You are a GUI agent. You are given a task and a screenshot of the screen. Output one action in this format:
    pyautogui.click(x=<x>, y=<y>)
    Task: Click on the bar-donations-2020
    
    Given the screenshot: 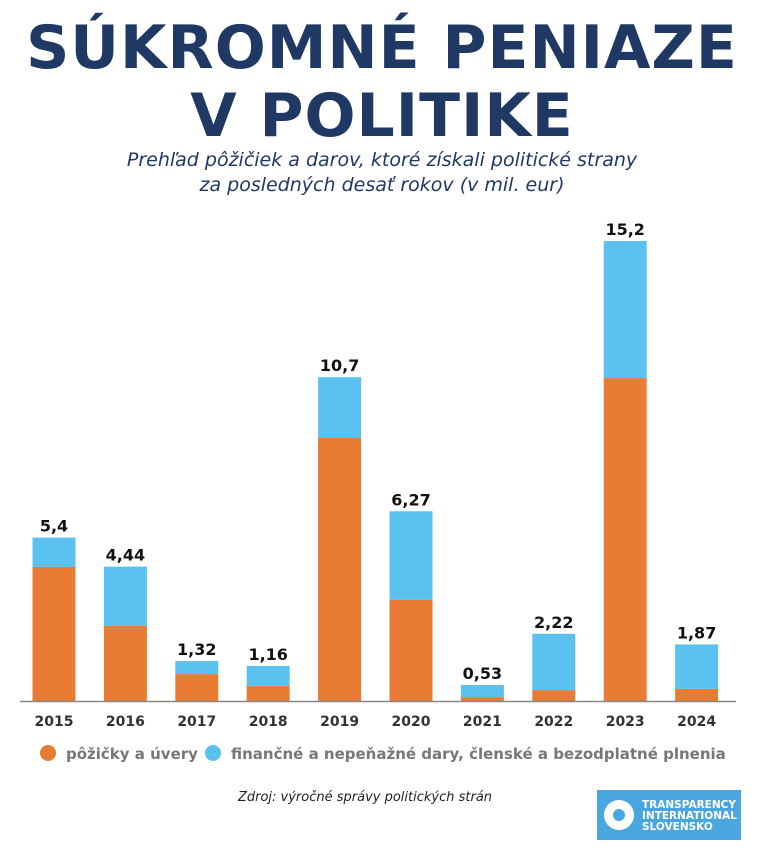 What is the action you would take?
    pyautogui.click(x=411, y=555)
    